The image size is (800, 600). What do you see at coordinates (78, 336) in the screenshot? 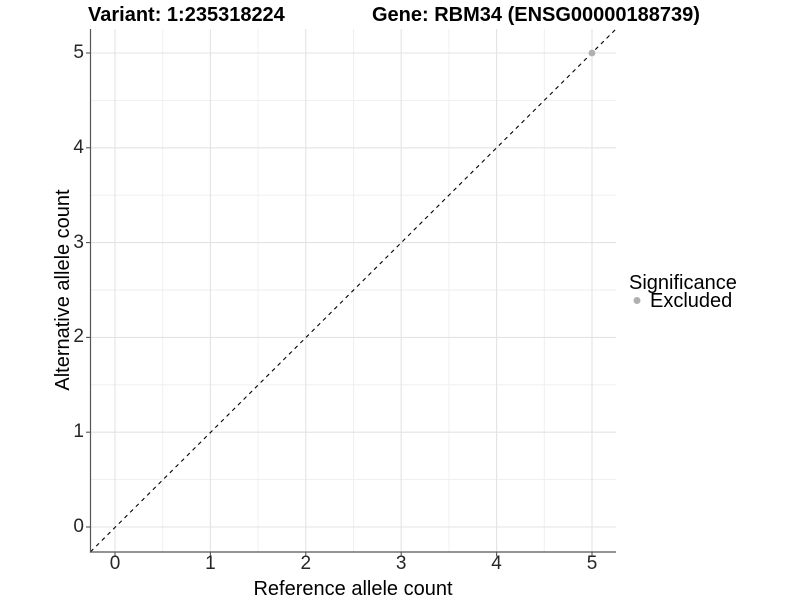
I see `y-tick-label-2: 2` at bounding box center [78, 336].